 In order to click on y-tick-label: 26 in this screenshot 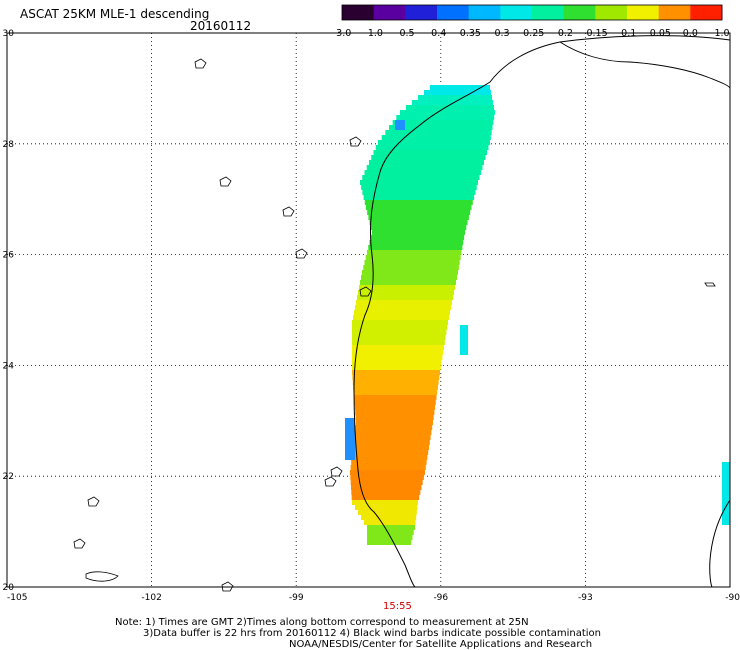, I will do `click(9, 256)`.